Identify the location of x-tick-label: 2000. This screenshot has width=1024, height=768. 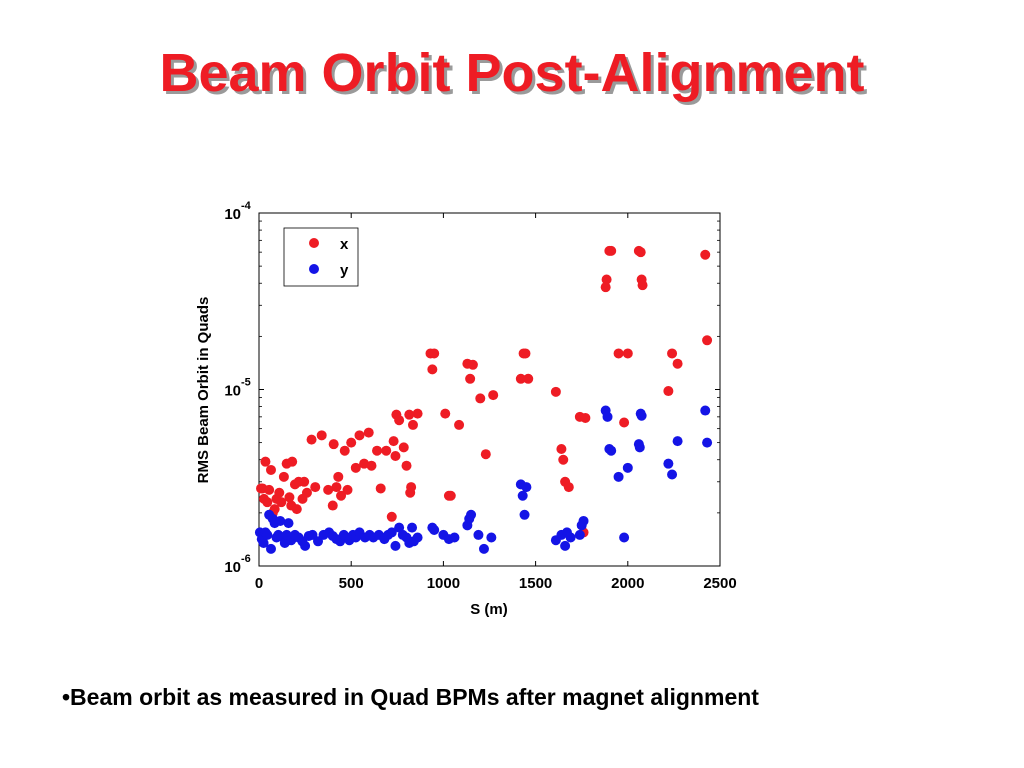
(627, 583).